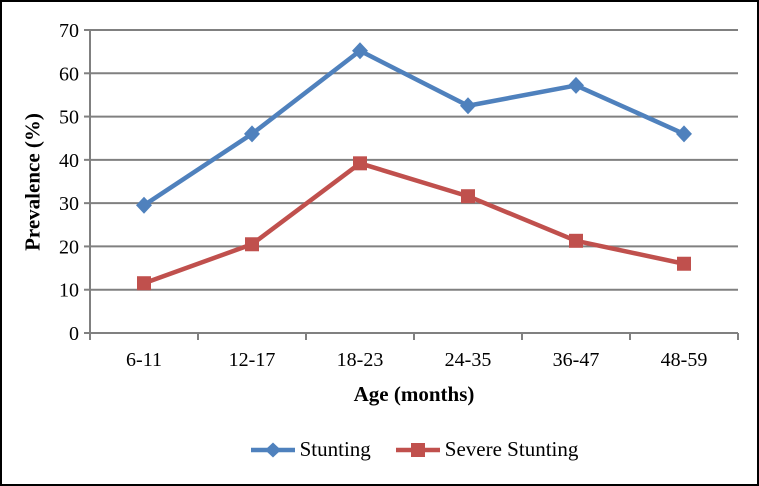  Describe the element at coordinates (576, 360) in the screenshot. I see `x-tick-label-36-47: 36-47` at that location.